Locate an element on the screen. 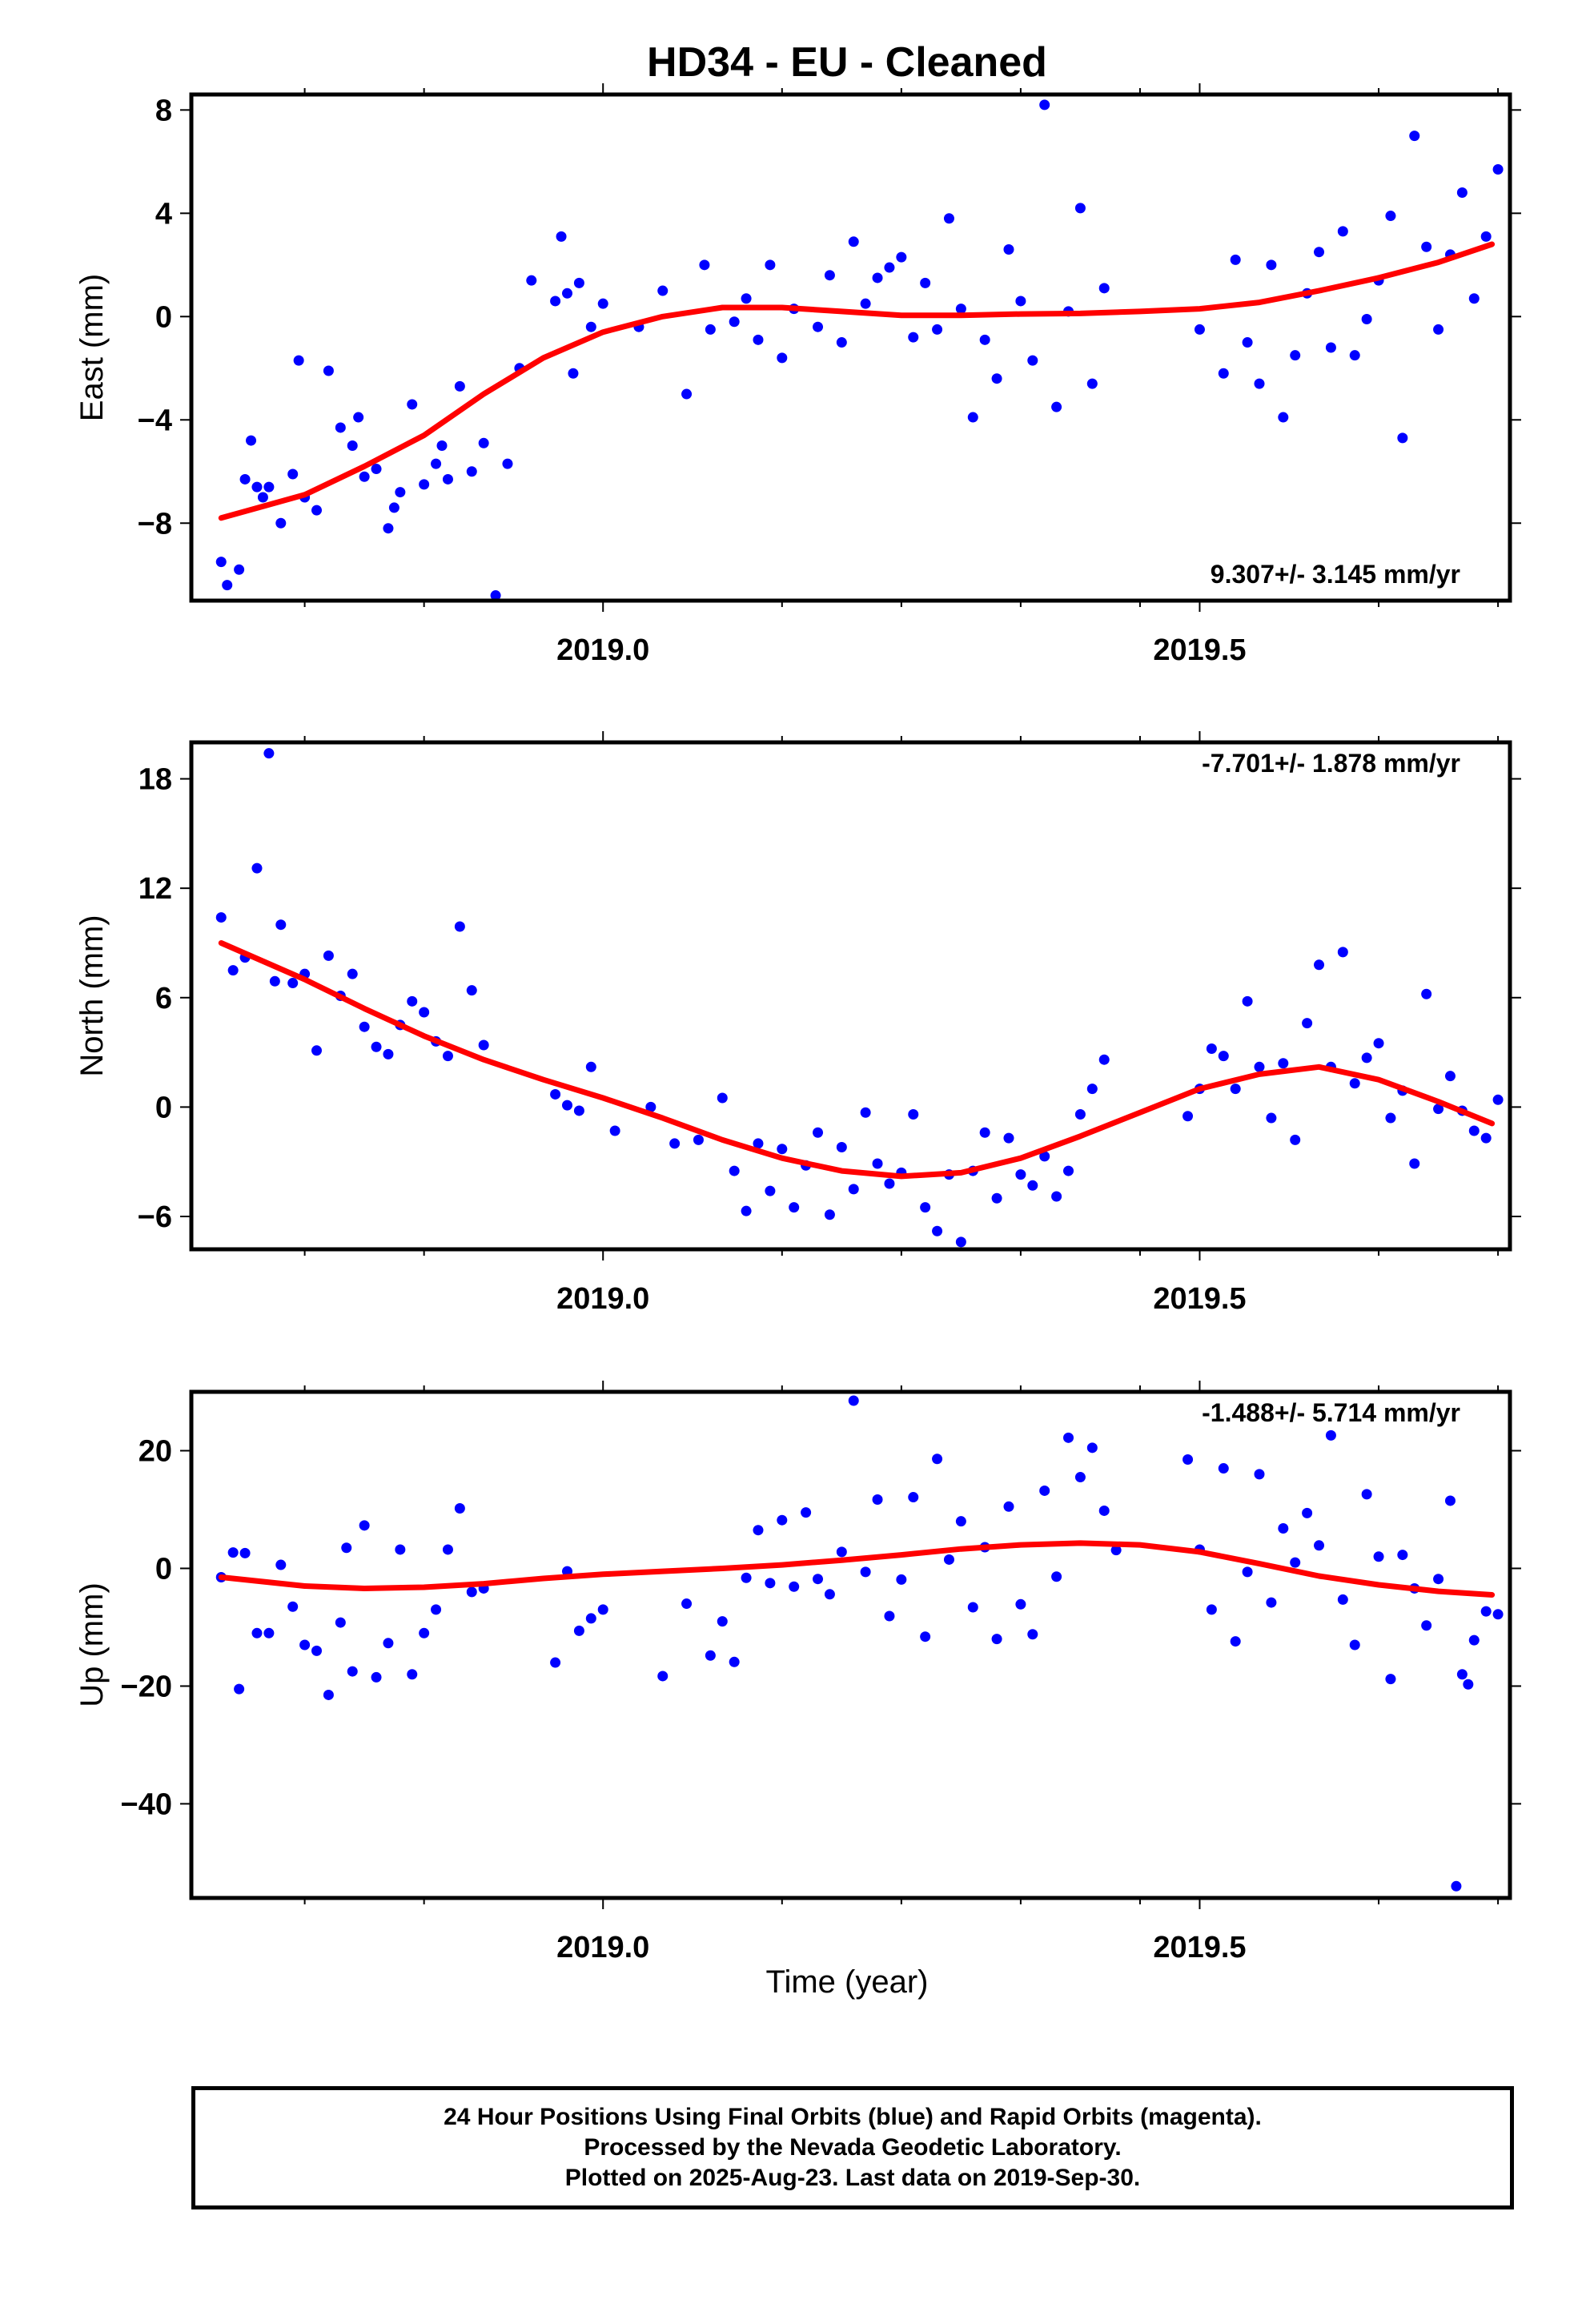 This screenshot has height=2324, width=1582. y-tick-label: −40 is located at coordinates (146, 1804).